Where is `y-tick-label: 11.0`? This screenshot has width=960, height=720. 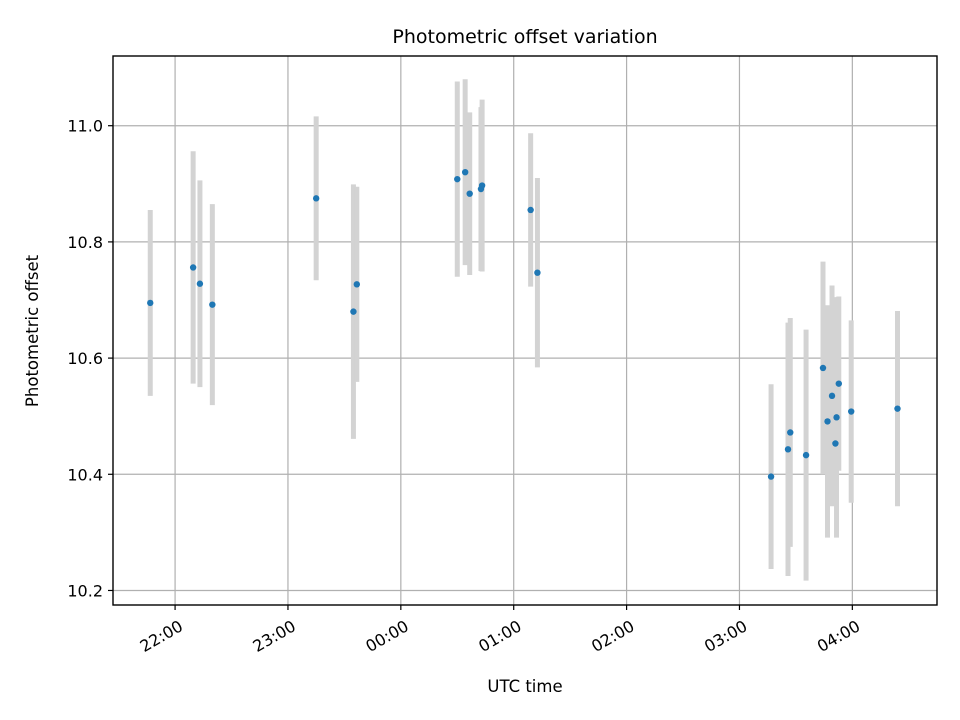
y-tick-label: 11.0 is located at coordinates (85, 126).